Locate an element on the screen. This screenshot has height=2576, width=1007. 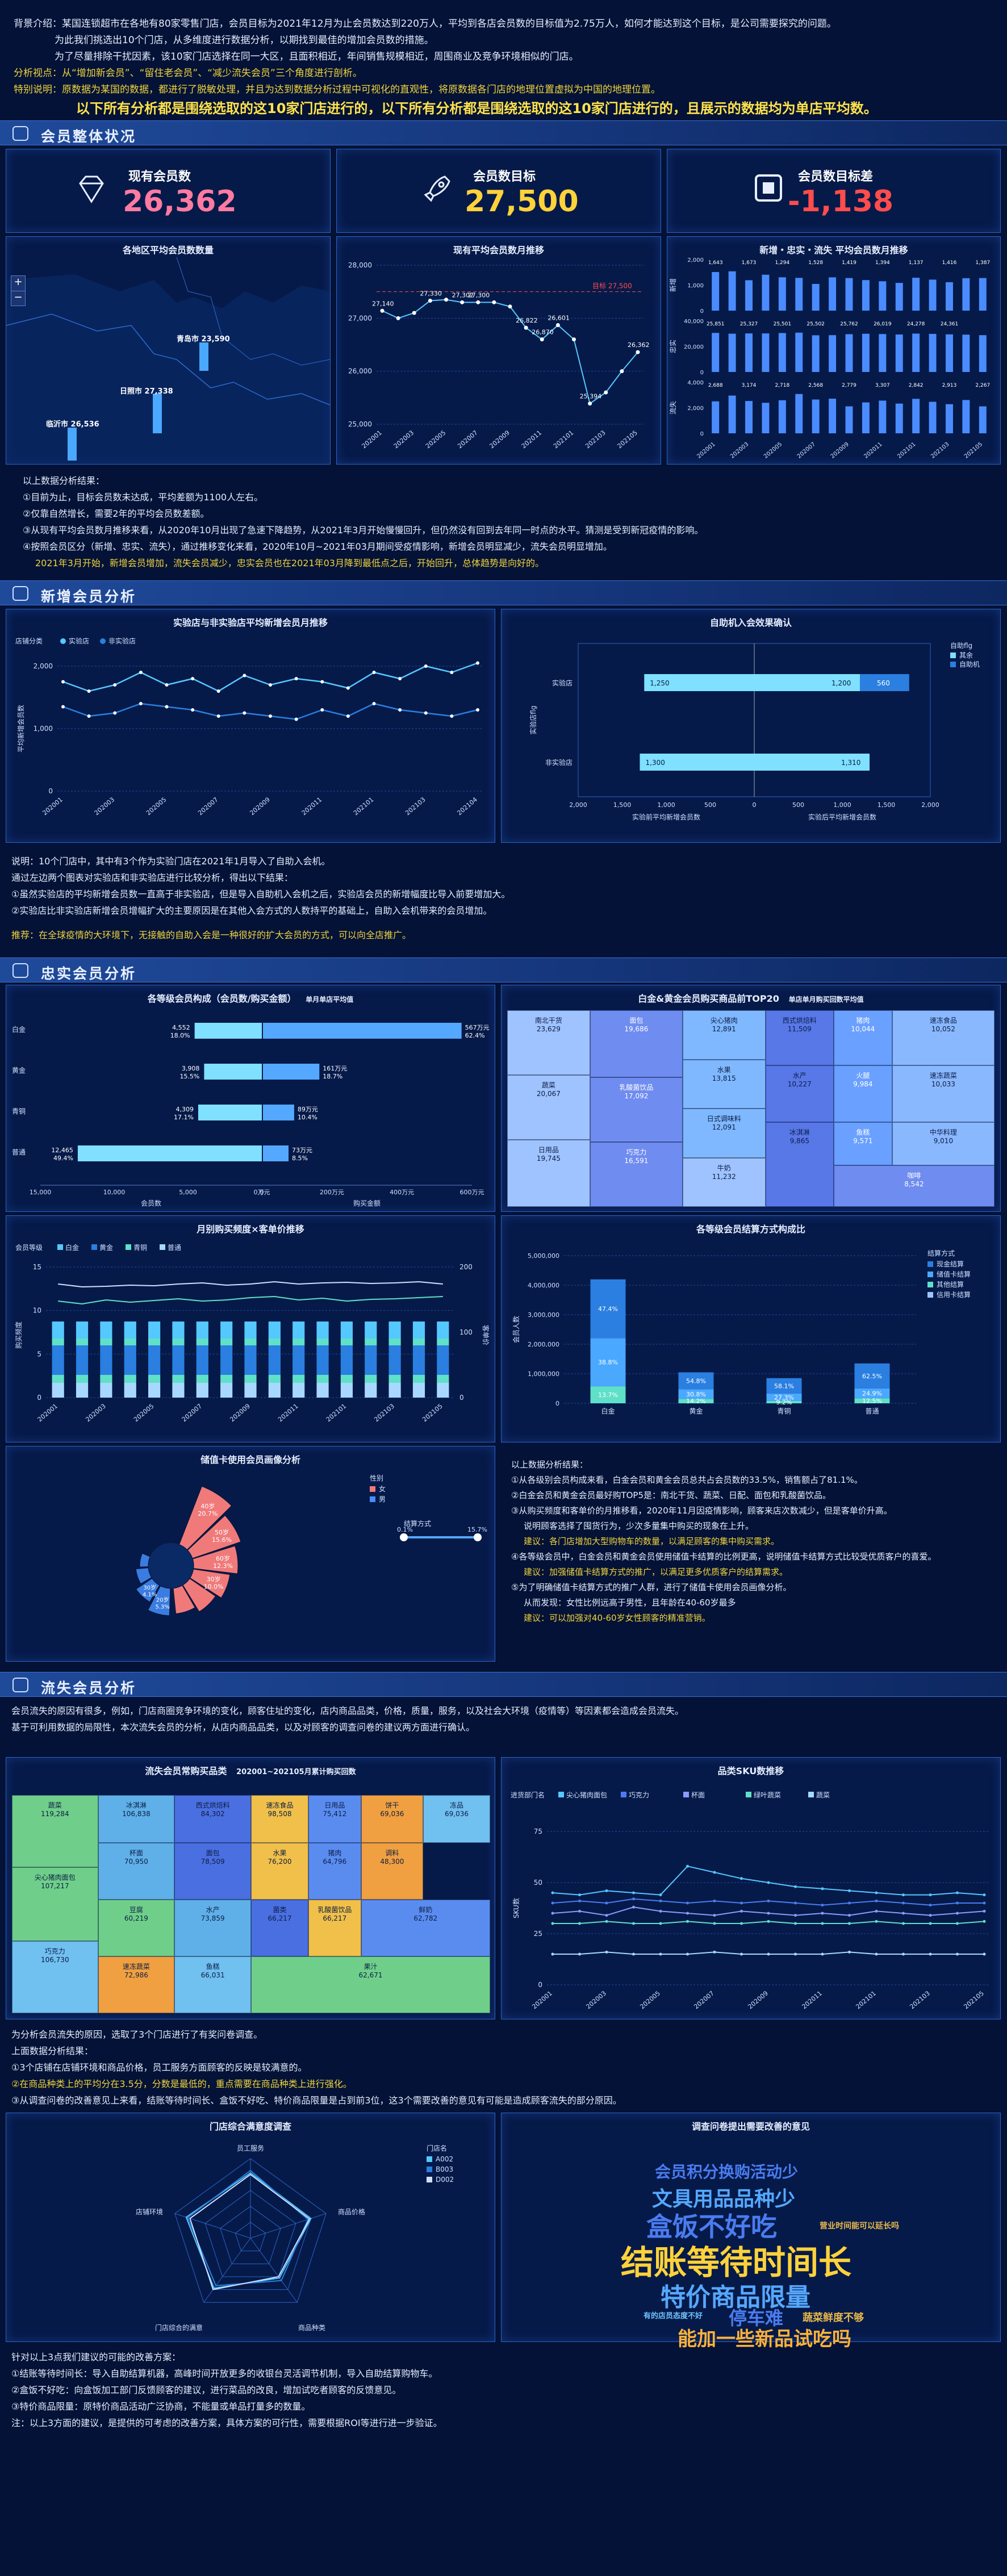
data-label: 2,267 is located at coordinates (982, 385).